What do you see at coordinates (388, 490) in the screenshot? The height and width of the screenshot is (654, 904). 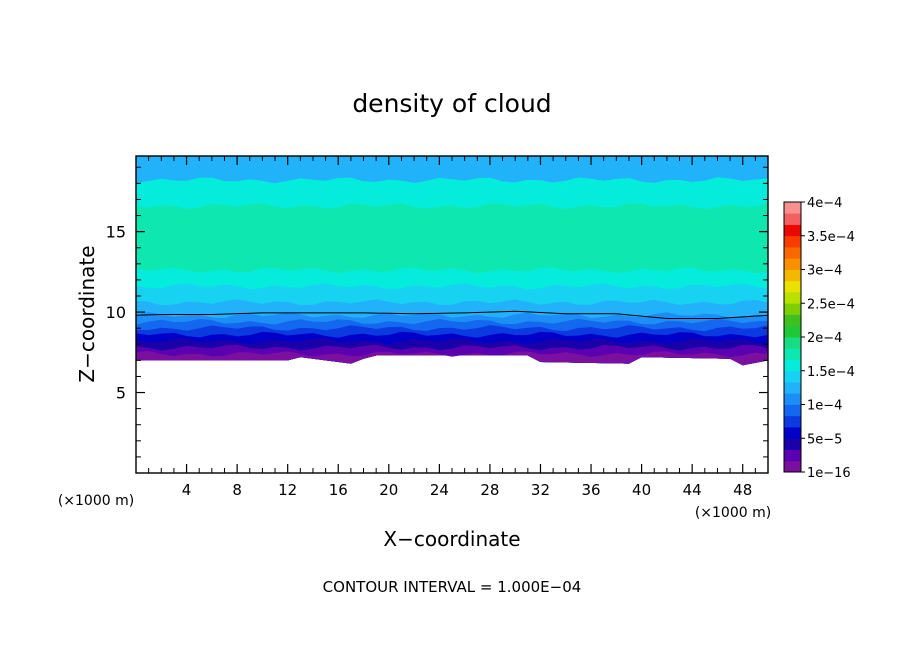 I see `x-tick-label: 20` at bounding box center [388, 490].